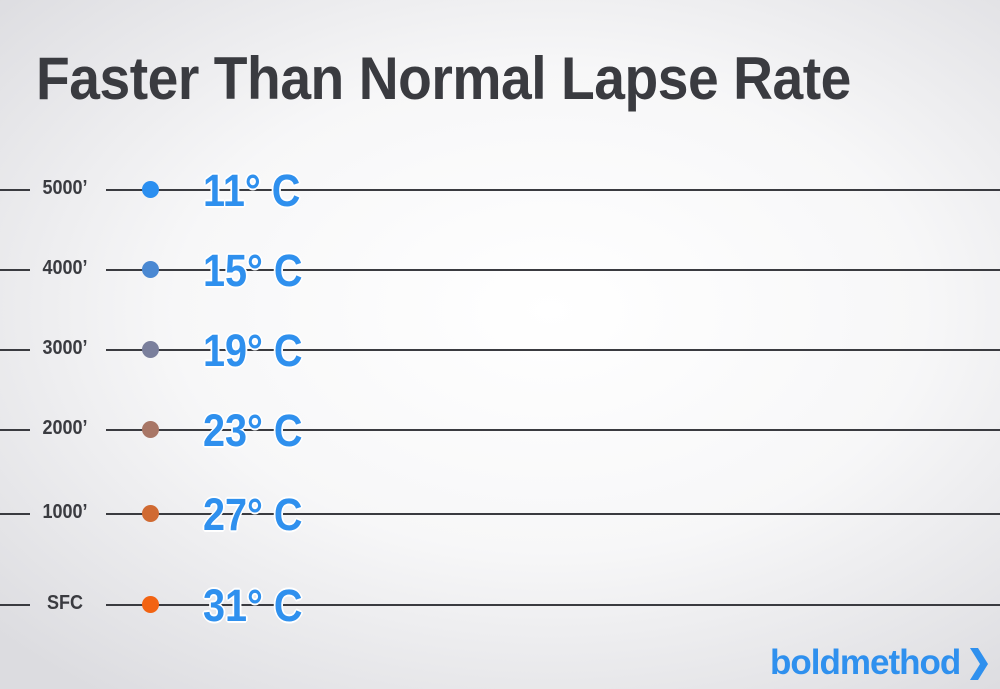 Image resolution: width=1000 pixels, height=689 pixels. I want to click on temperature-label: 11° C, so click(252, 190).